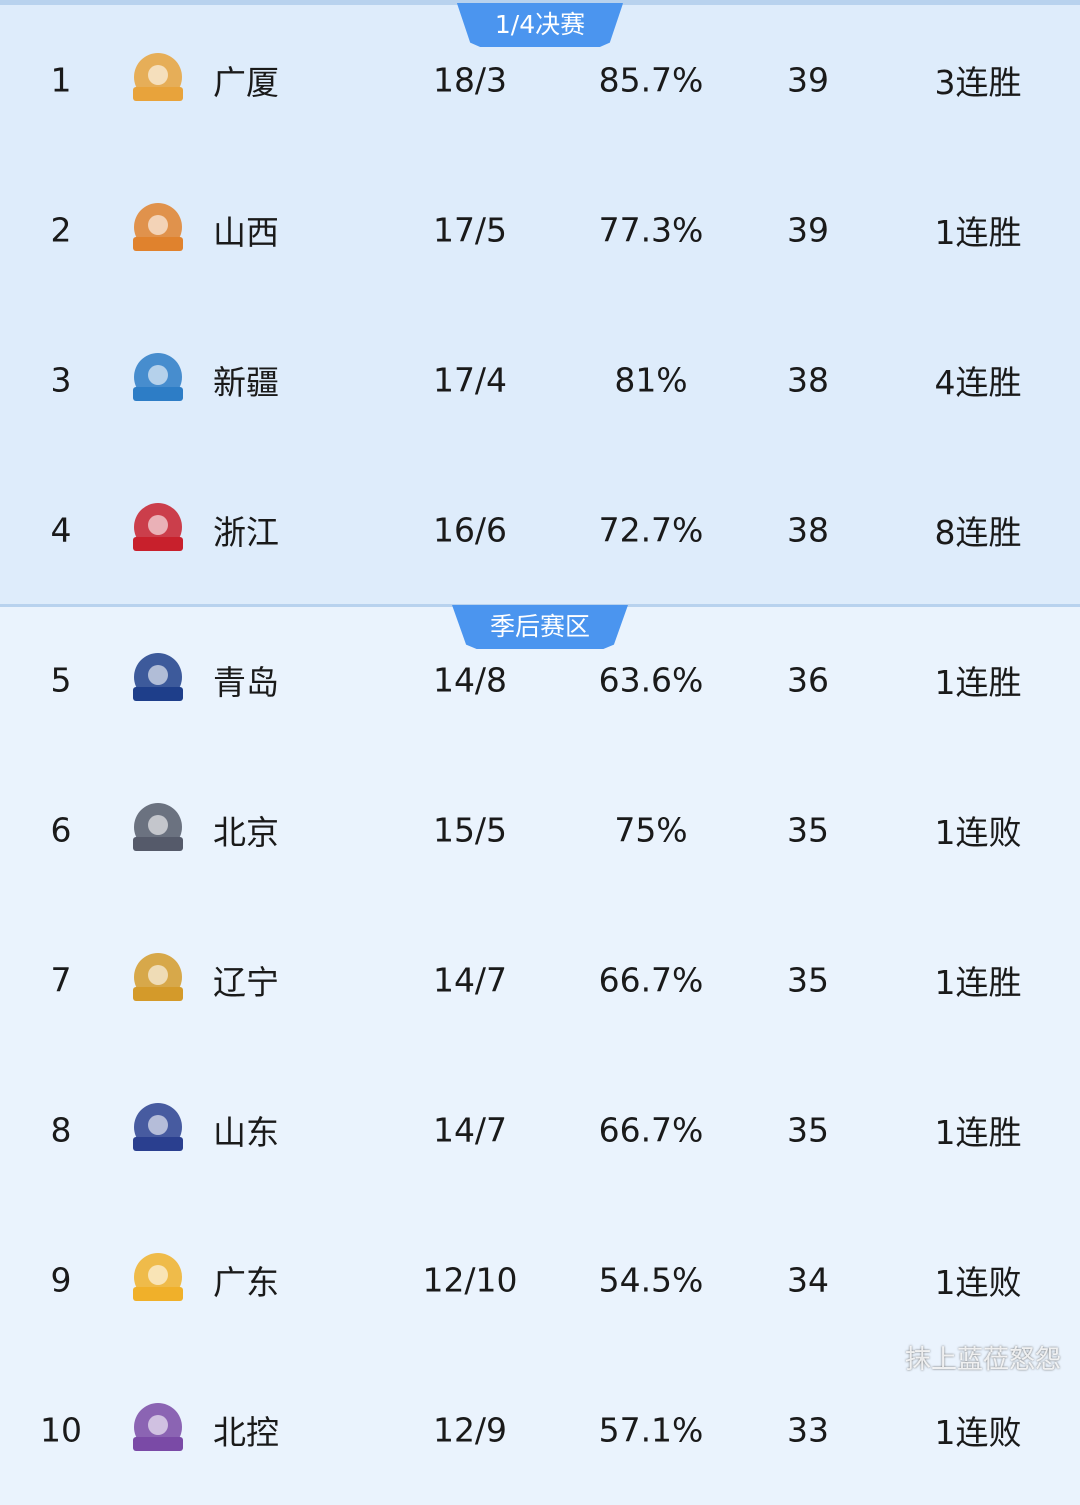 This screenshot has height=1505, width=1080. I want to click on team-name: 山东, so click(246, 1132).